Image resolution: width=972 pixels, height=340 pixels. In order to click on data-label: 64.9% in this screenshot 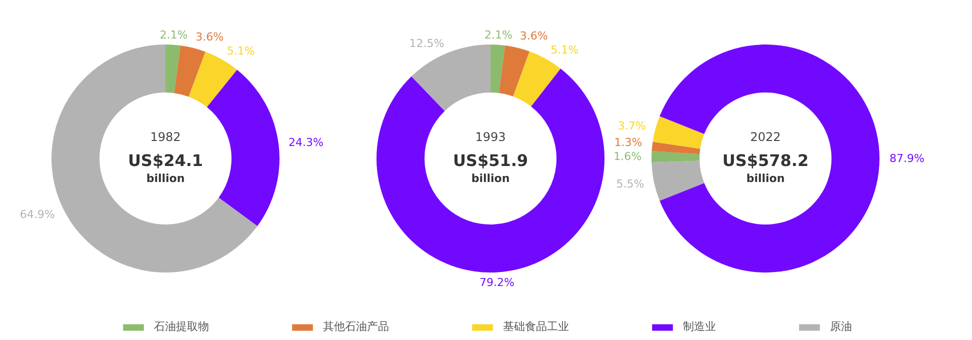, I will do `click(37, 214)`.